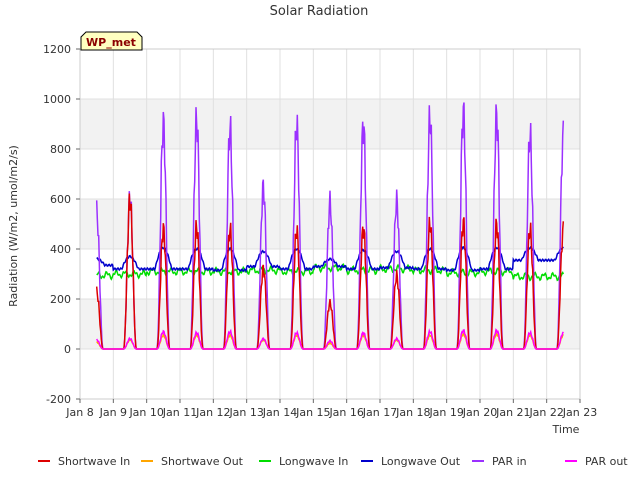  I want to click on legend-item-longwave-out: Longwave Out, so click(411, 461).